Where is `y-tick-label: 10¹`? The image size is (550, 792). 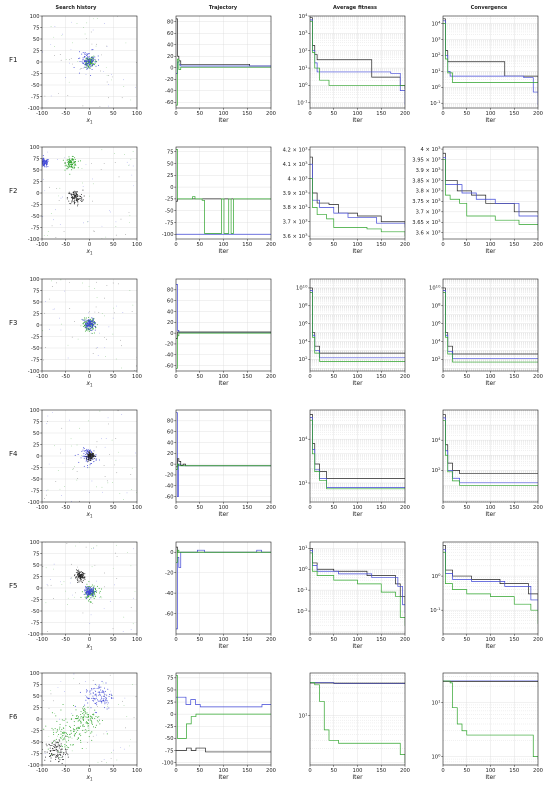 y-tick-label: 10¹ is located at coordinates (436, 702).